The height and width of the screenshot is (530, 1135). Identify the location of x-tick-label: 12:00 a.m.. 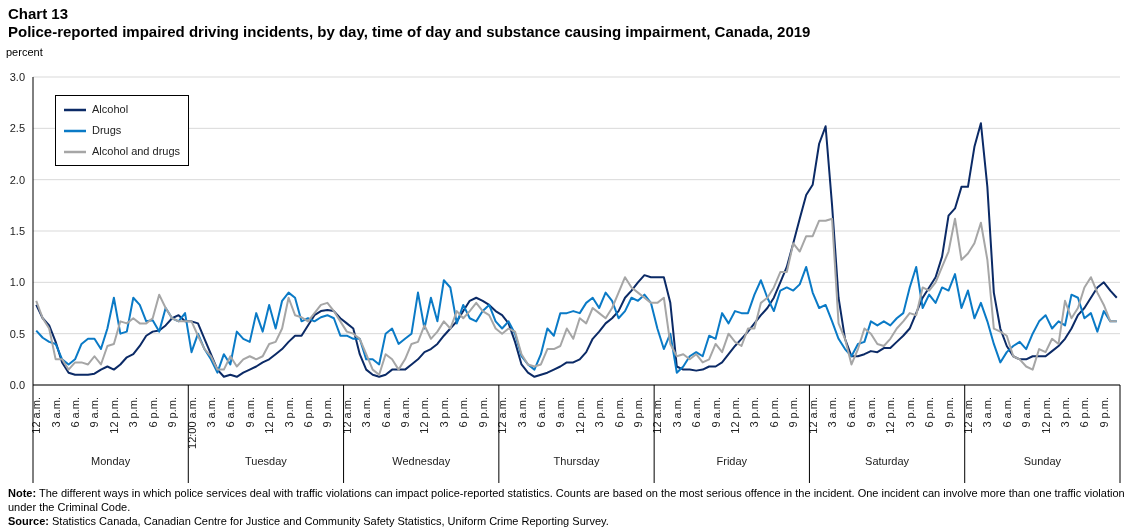
(191, 423).